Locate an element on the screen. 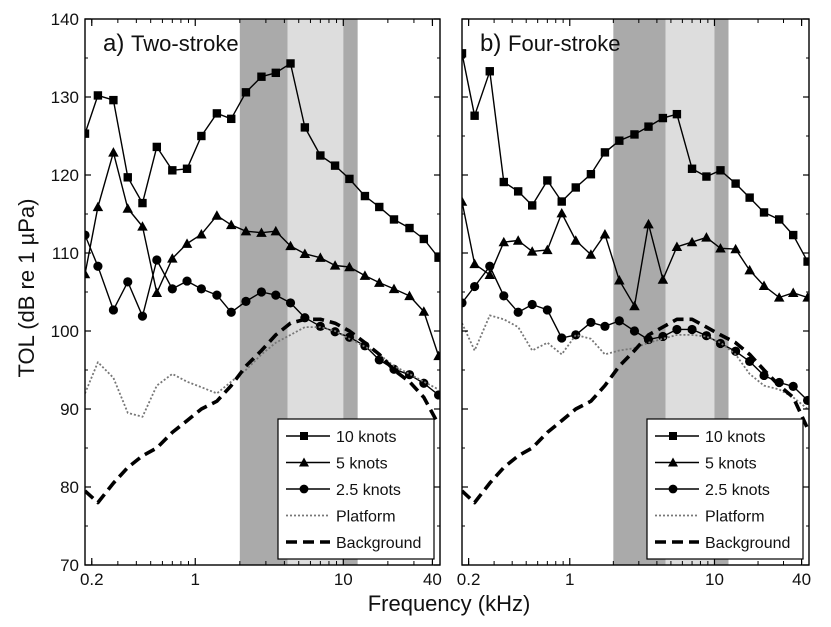 This screenshot has height=627, width=831. legend-marker-10-knots is located at coordinates (304, 436).